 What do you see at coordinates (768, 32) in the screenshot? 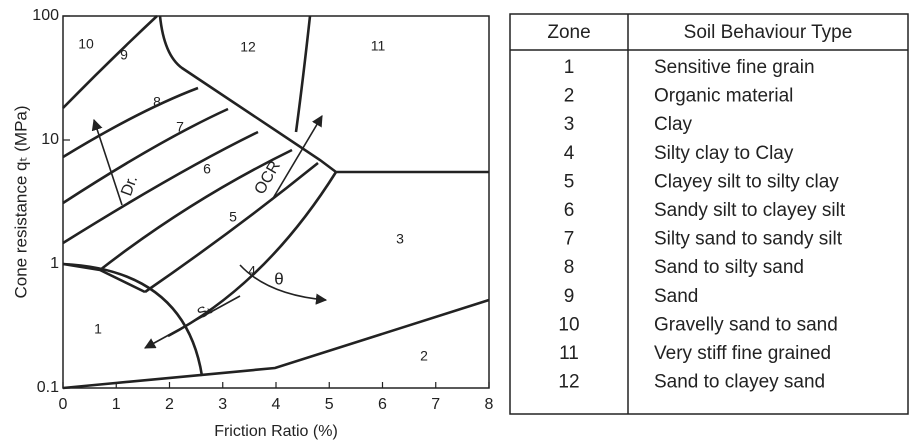
I see `table-header: Soil Behaviour Type` at bounding box center [768, 32].